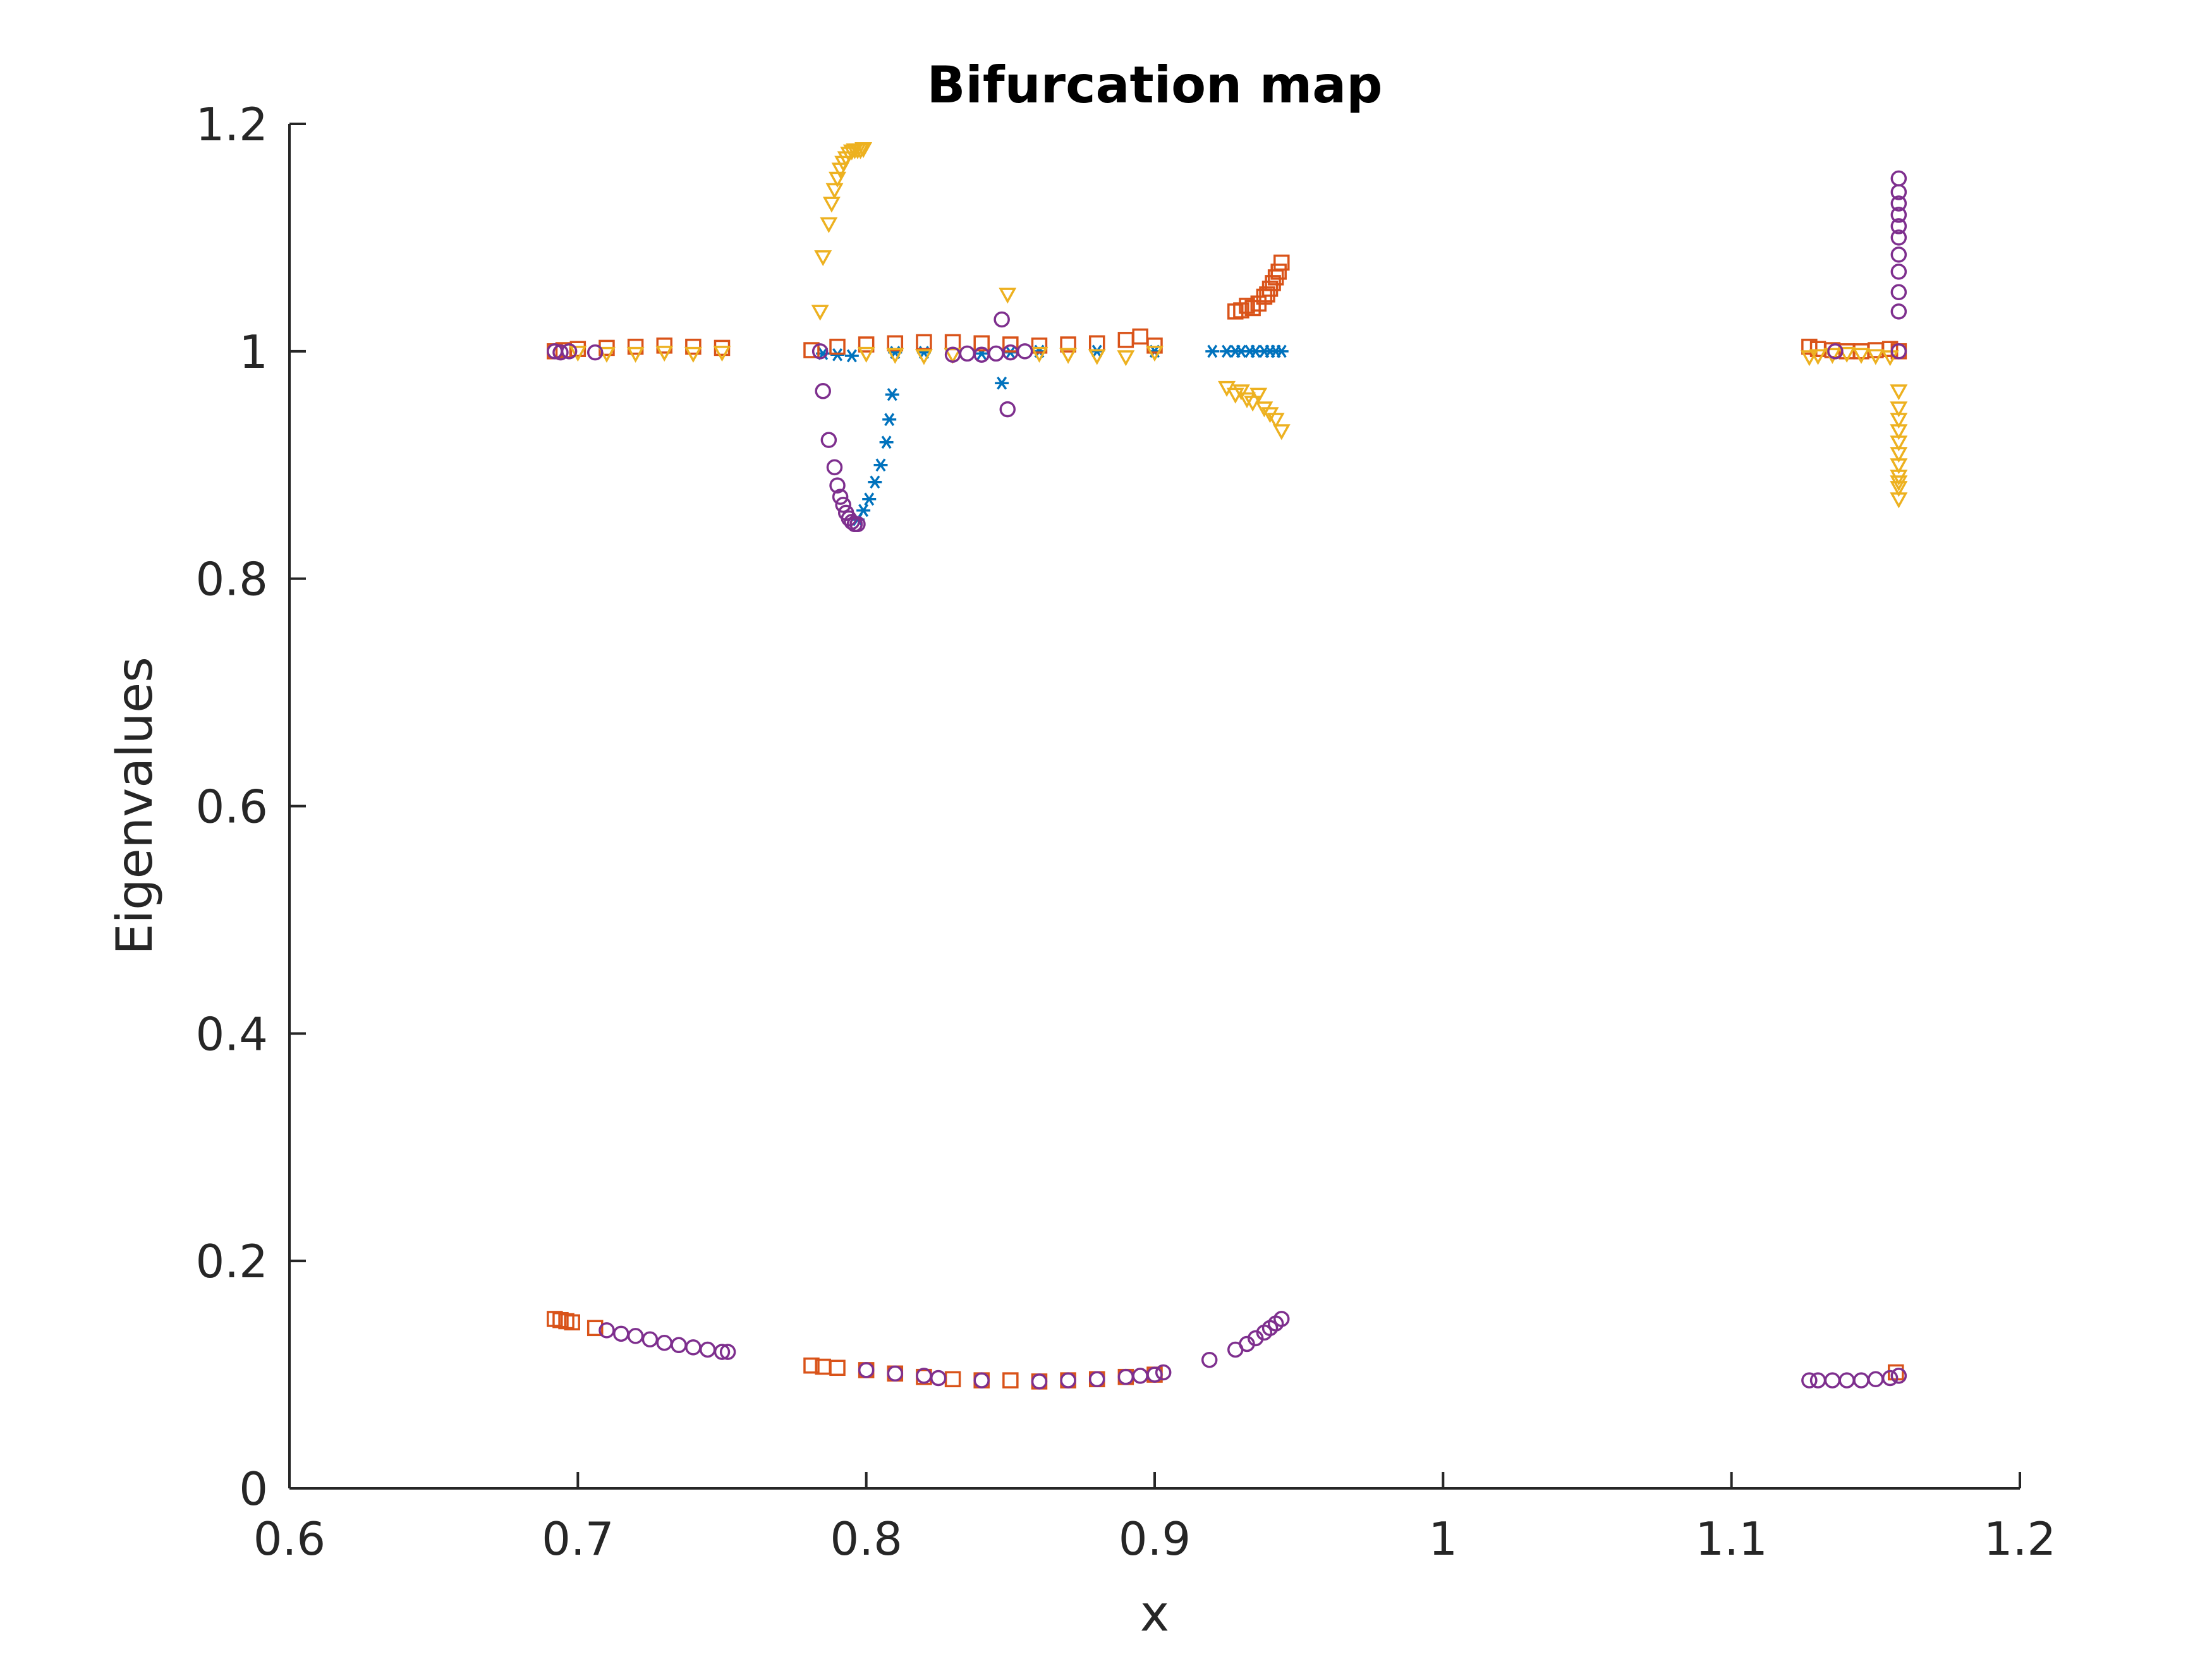  I want to click on x-tick-label: 1.2, so click(2020, 1538).